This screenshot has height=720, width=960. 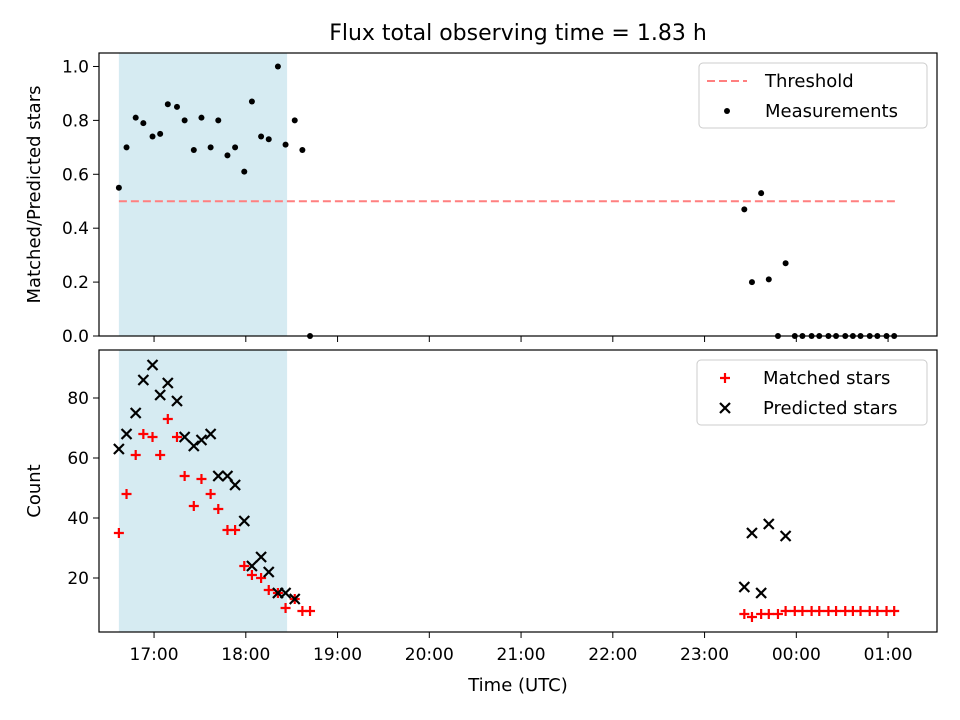 What do you see at coordinates (518, 33) in the screenshot?
I see `figure-title: Flux total observing time = 1.83 h` at bounding box center [518, 33].